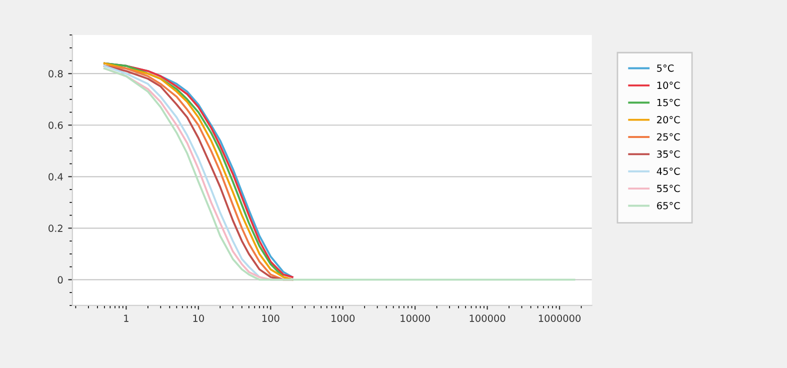  I want to click on y-tick-label: 0.4, so click(55, 176).